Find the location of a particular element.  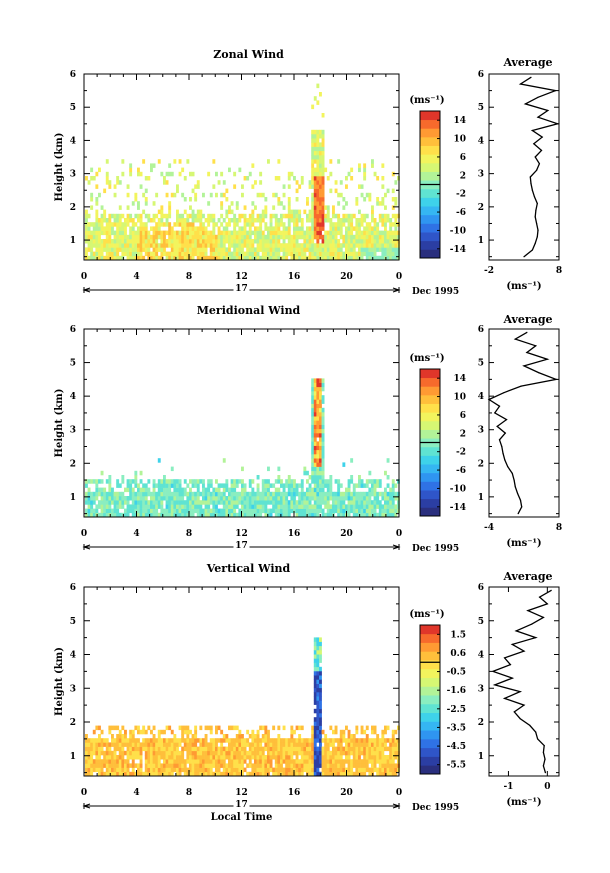

average-profile-3: 1 2 3 4 5 6 -1 0 Average (ms⁻¹) is located at coordinates (519, 689).